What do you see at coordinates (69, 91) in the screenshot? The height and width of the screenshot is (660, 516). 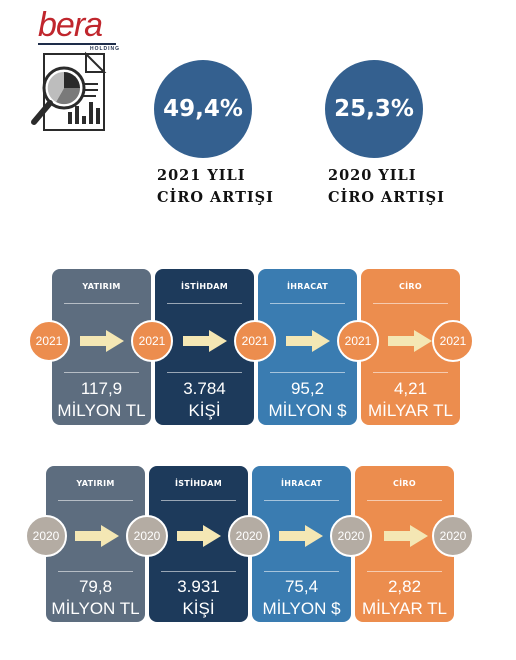 I see `report-magnifier-icon` at bounding box center [69, 91].